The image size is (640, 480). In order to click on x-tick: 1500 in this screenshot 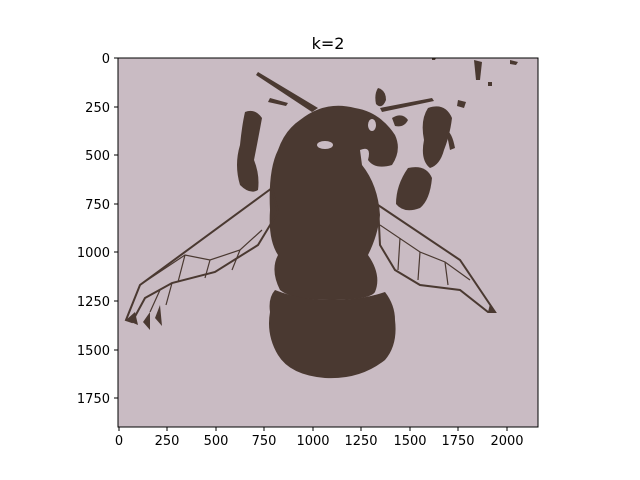, I will do `click(410, 438)`.